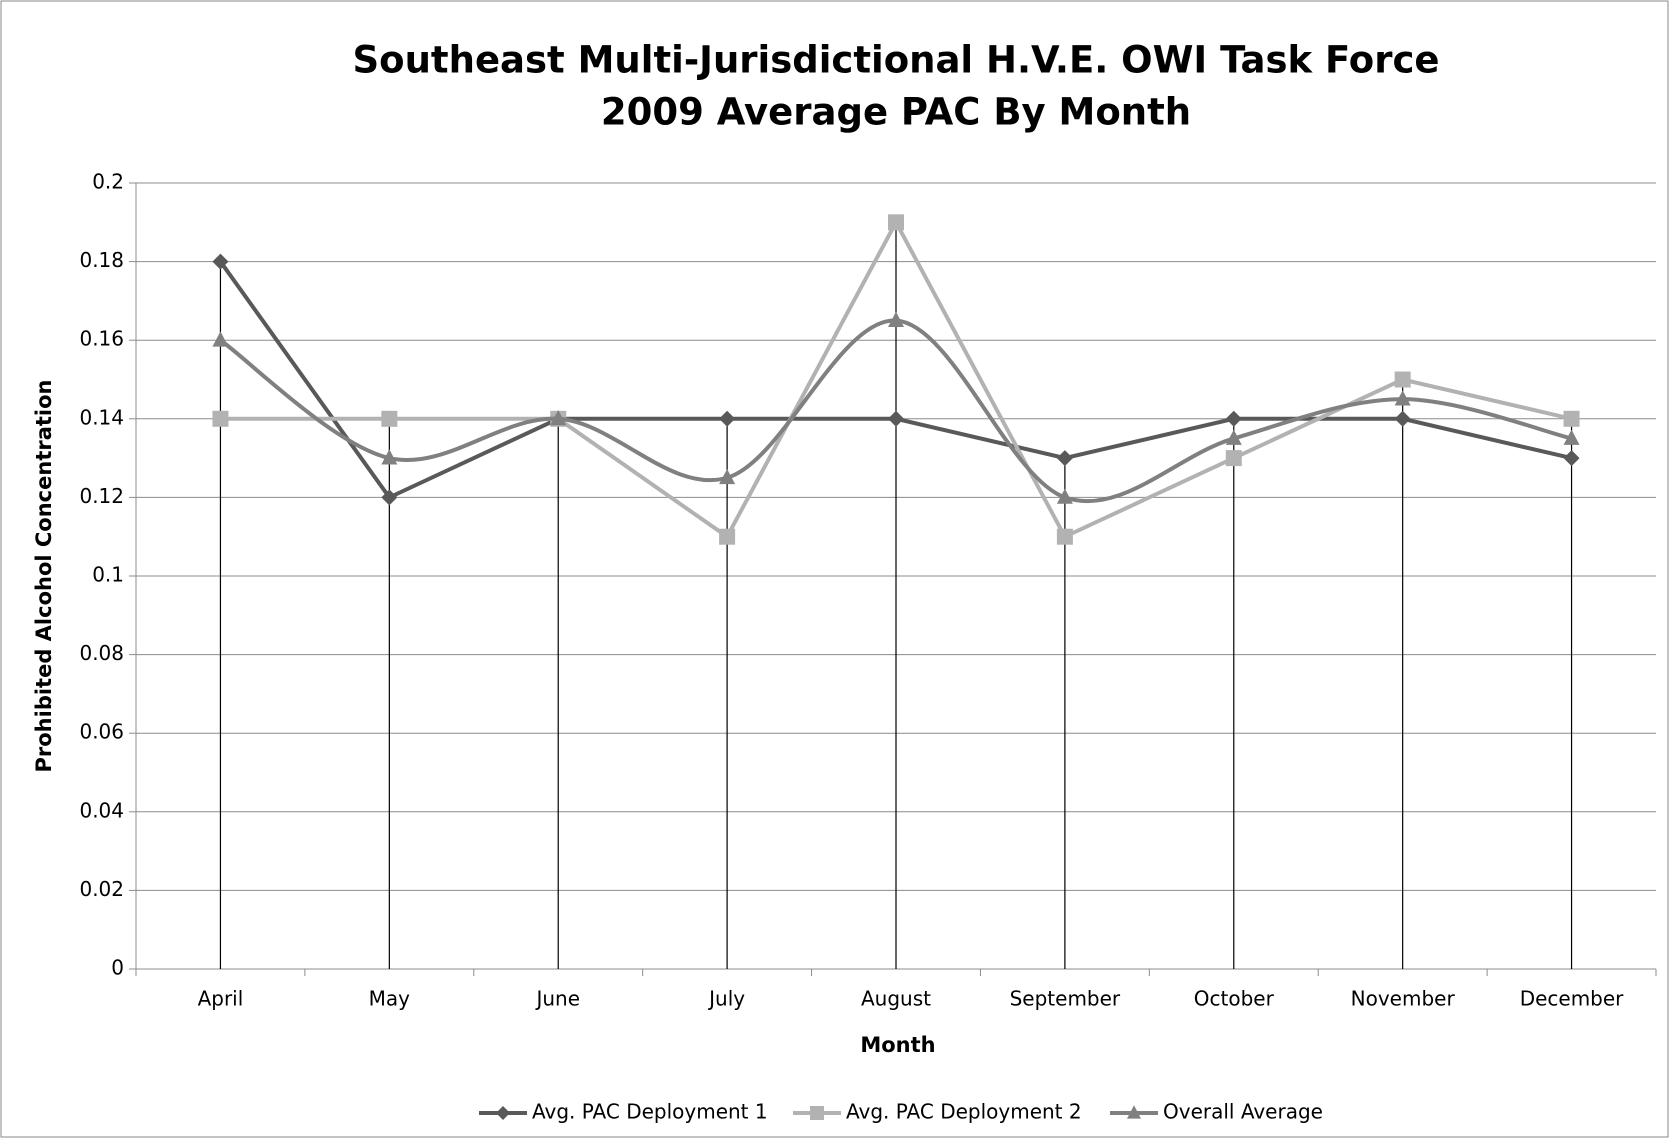 The width and height of the screenshot is (1669, 1138). What do you see at coordinates (1243, 1112) in the screenshot?
I see `legend-label: Overall Average` at bounding box center [1243, 1112].